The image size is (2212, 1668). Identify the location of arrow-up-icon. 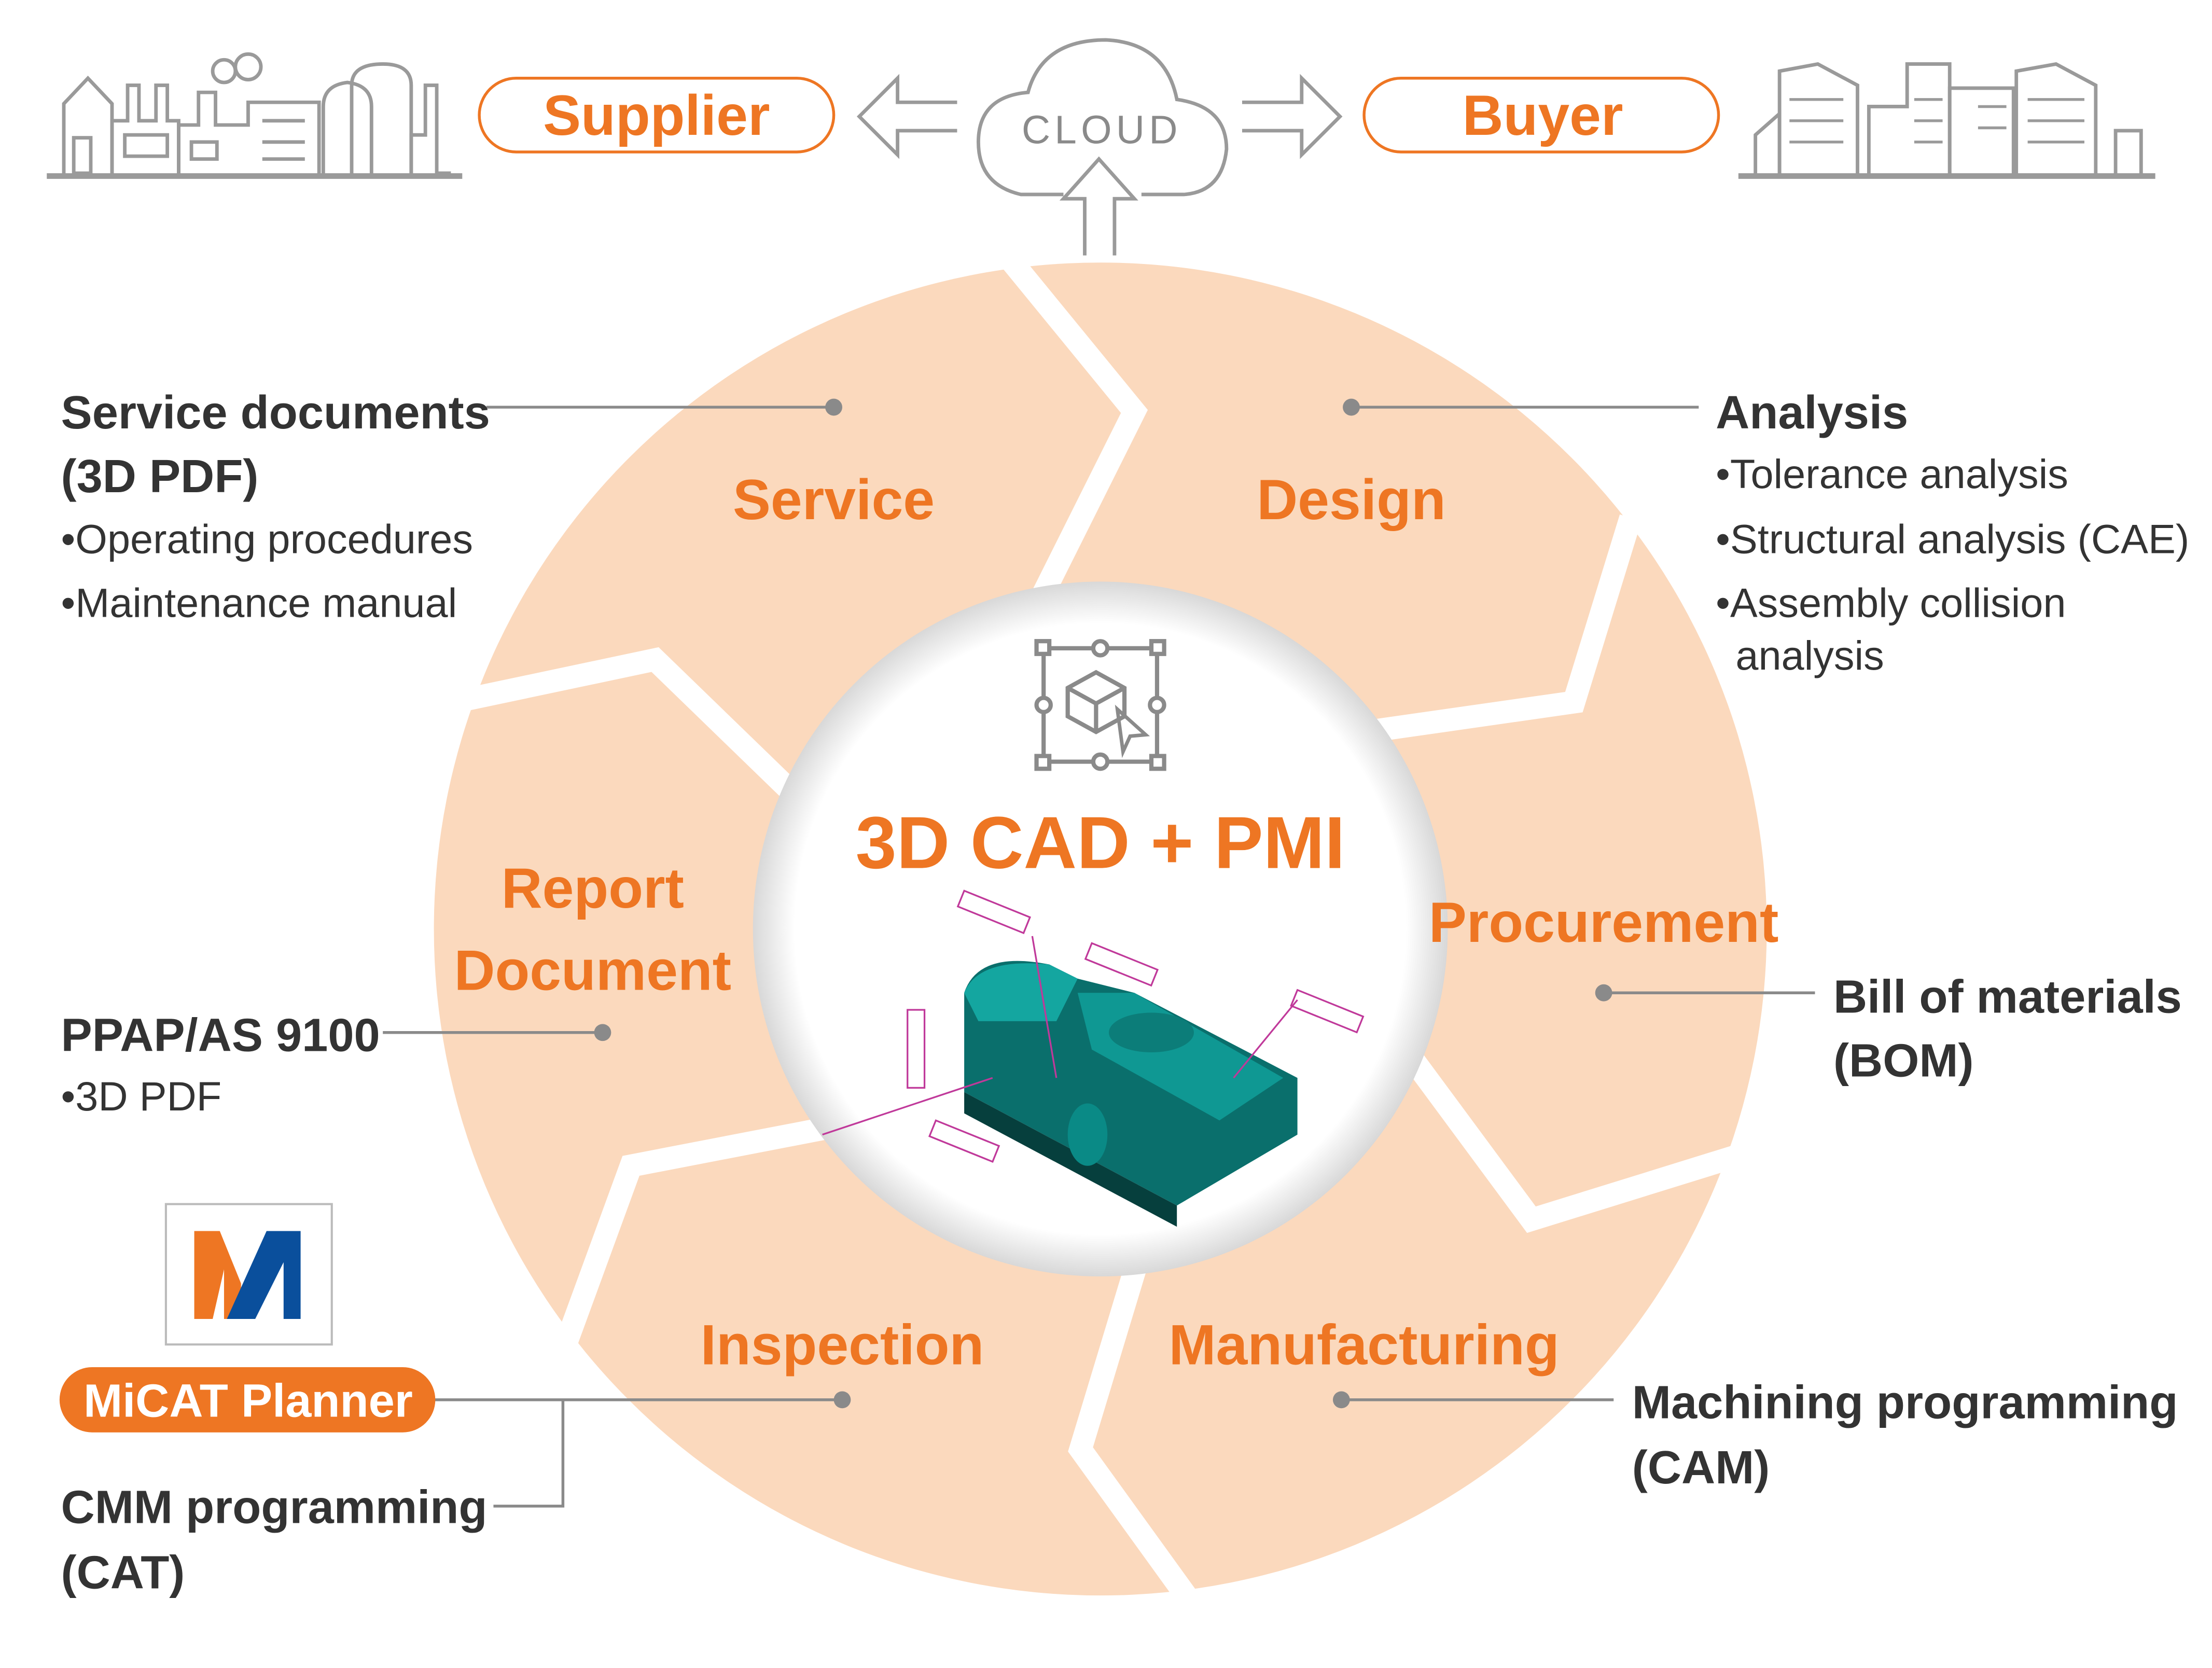
(1099, 206).